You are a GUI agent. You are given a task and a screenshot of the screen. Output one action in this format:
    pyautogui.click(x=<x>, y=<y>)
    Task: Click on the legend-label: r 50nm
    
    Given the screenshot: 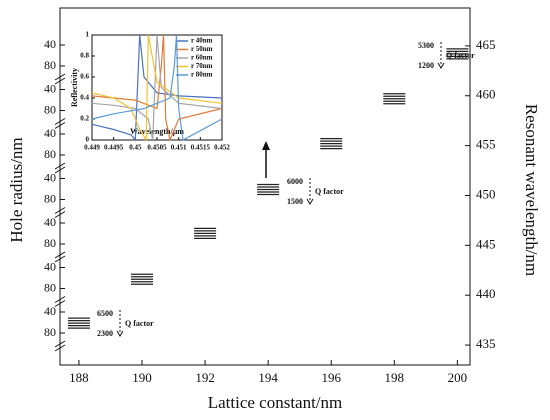 What is the action you would take?
    pyautogui.click(x=202, y=49)
    